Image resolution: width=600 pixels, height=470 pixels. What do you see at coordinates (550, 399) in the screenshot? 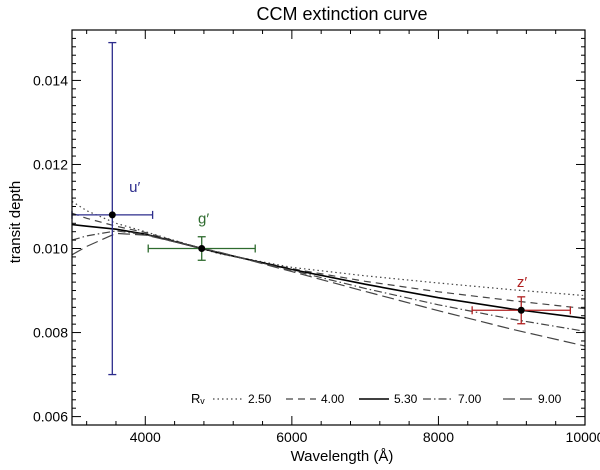
I see `legend-label-9.00: 9.00` at bounding box center [550, 399].